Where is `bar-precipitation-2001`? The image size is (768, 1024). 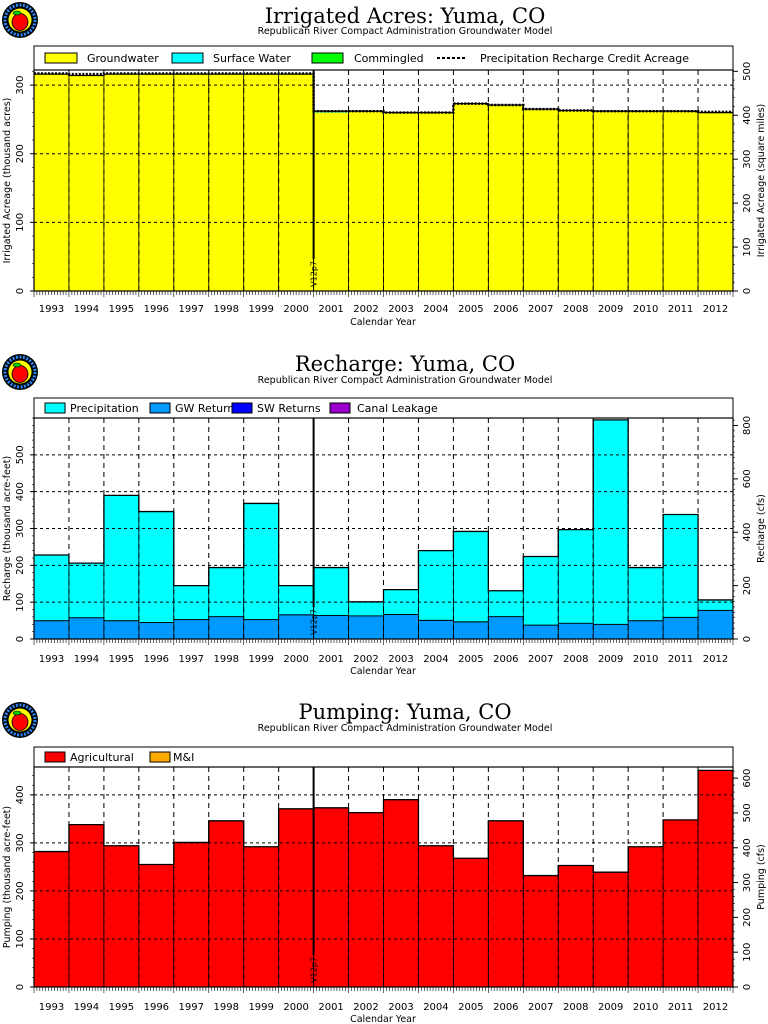 bar-precipitation-2001 is located at coordinates (331, 591).